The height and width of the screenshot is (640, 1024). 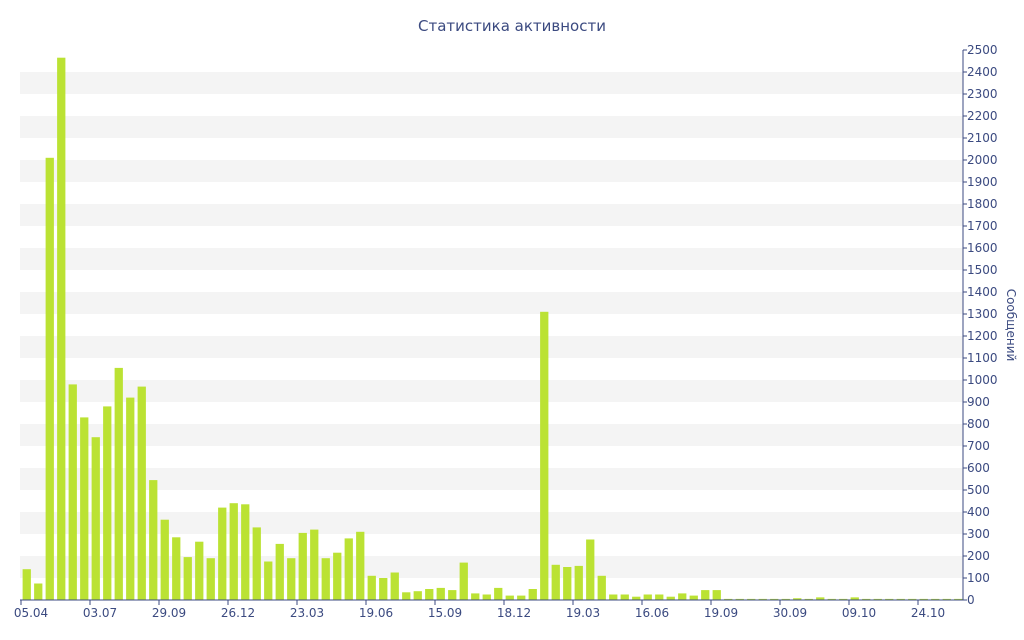 What do you see at coordinates (978, 512) in the screenshot?
I see `y-tick-label: 400` at bounding box center [978, 512].